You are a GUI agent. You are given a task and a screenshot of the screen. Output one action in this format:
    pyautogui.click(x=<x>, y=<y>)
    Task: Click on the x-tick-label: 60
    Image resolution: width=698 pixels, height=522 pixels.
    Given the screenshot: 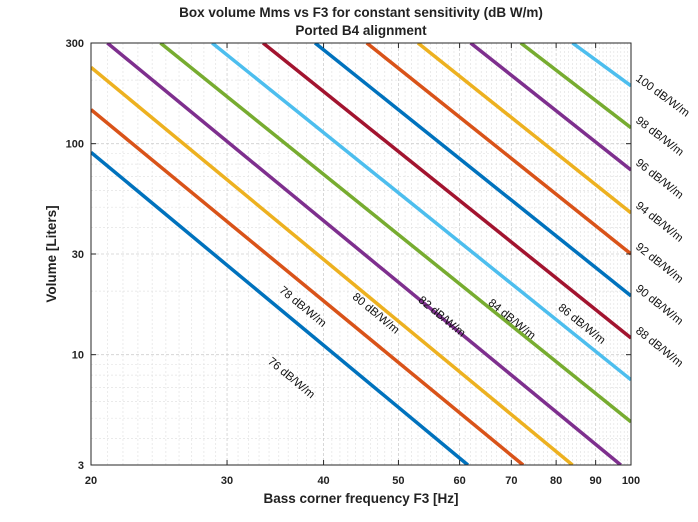 What is the action you would take?
    pyautogui.click(x=459, y=481)
    